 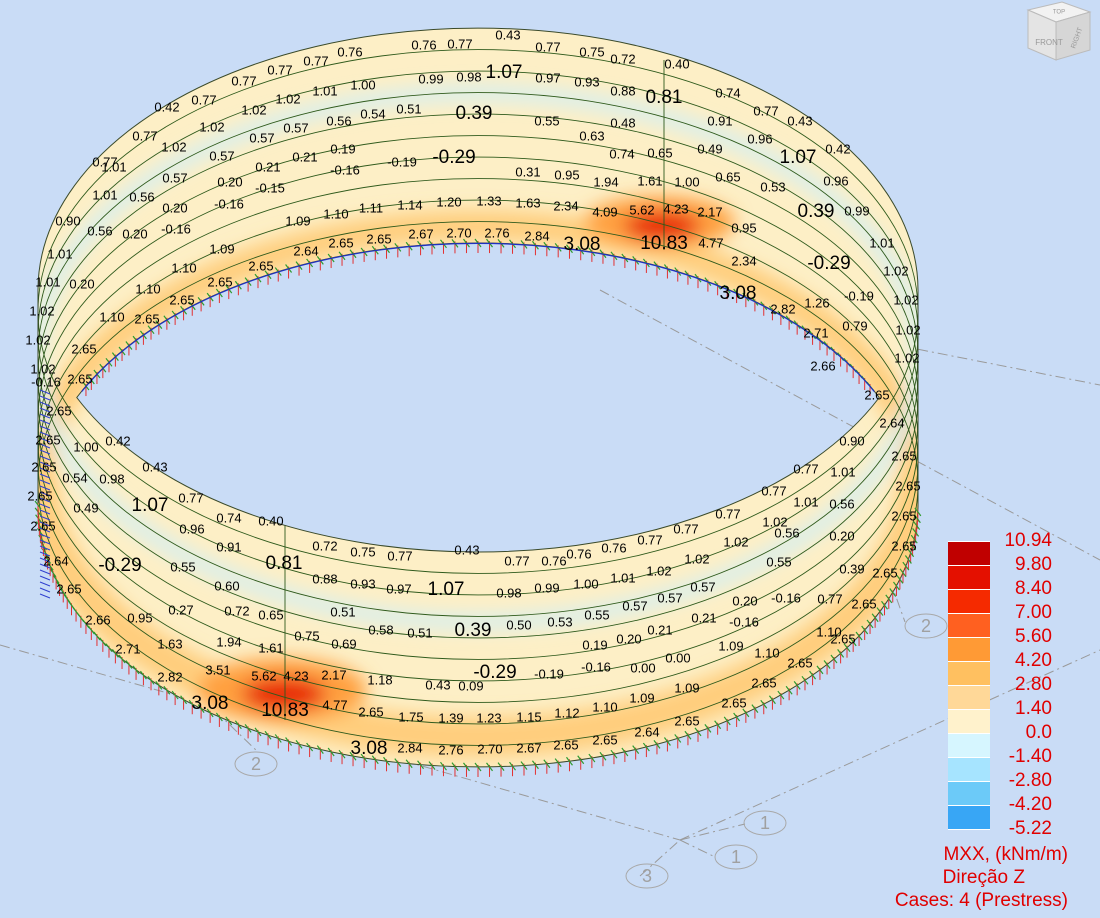 I want to click on contour-label: 0.76, so click(x=553, y=560).